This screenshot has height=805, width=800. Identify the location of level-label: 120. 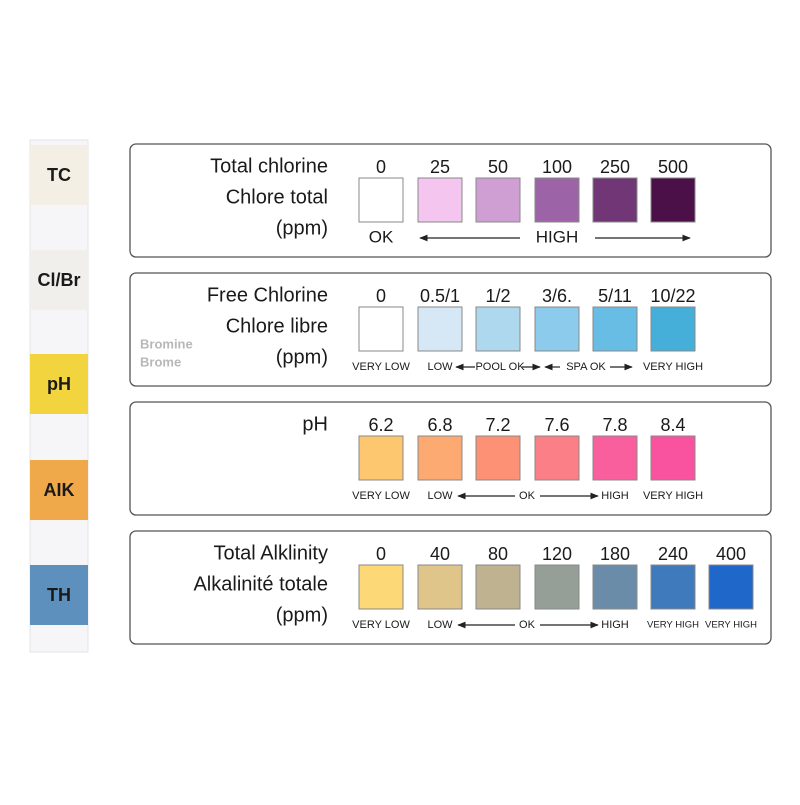
(557, 554).